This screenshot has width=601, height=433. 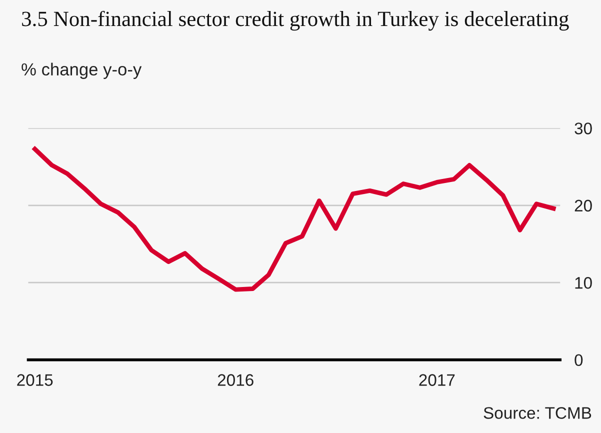 What do you see at coordinates (578, 360) in the screenshot?
I see `y-tick-label: 0` at bounding box center [578, 360].